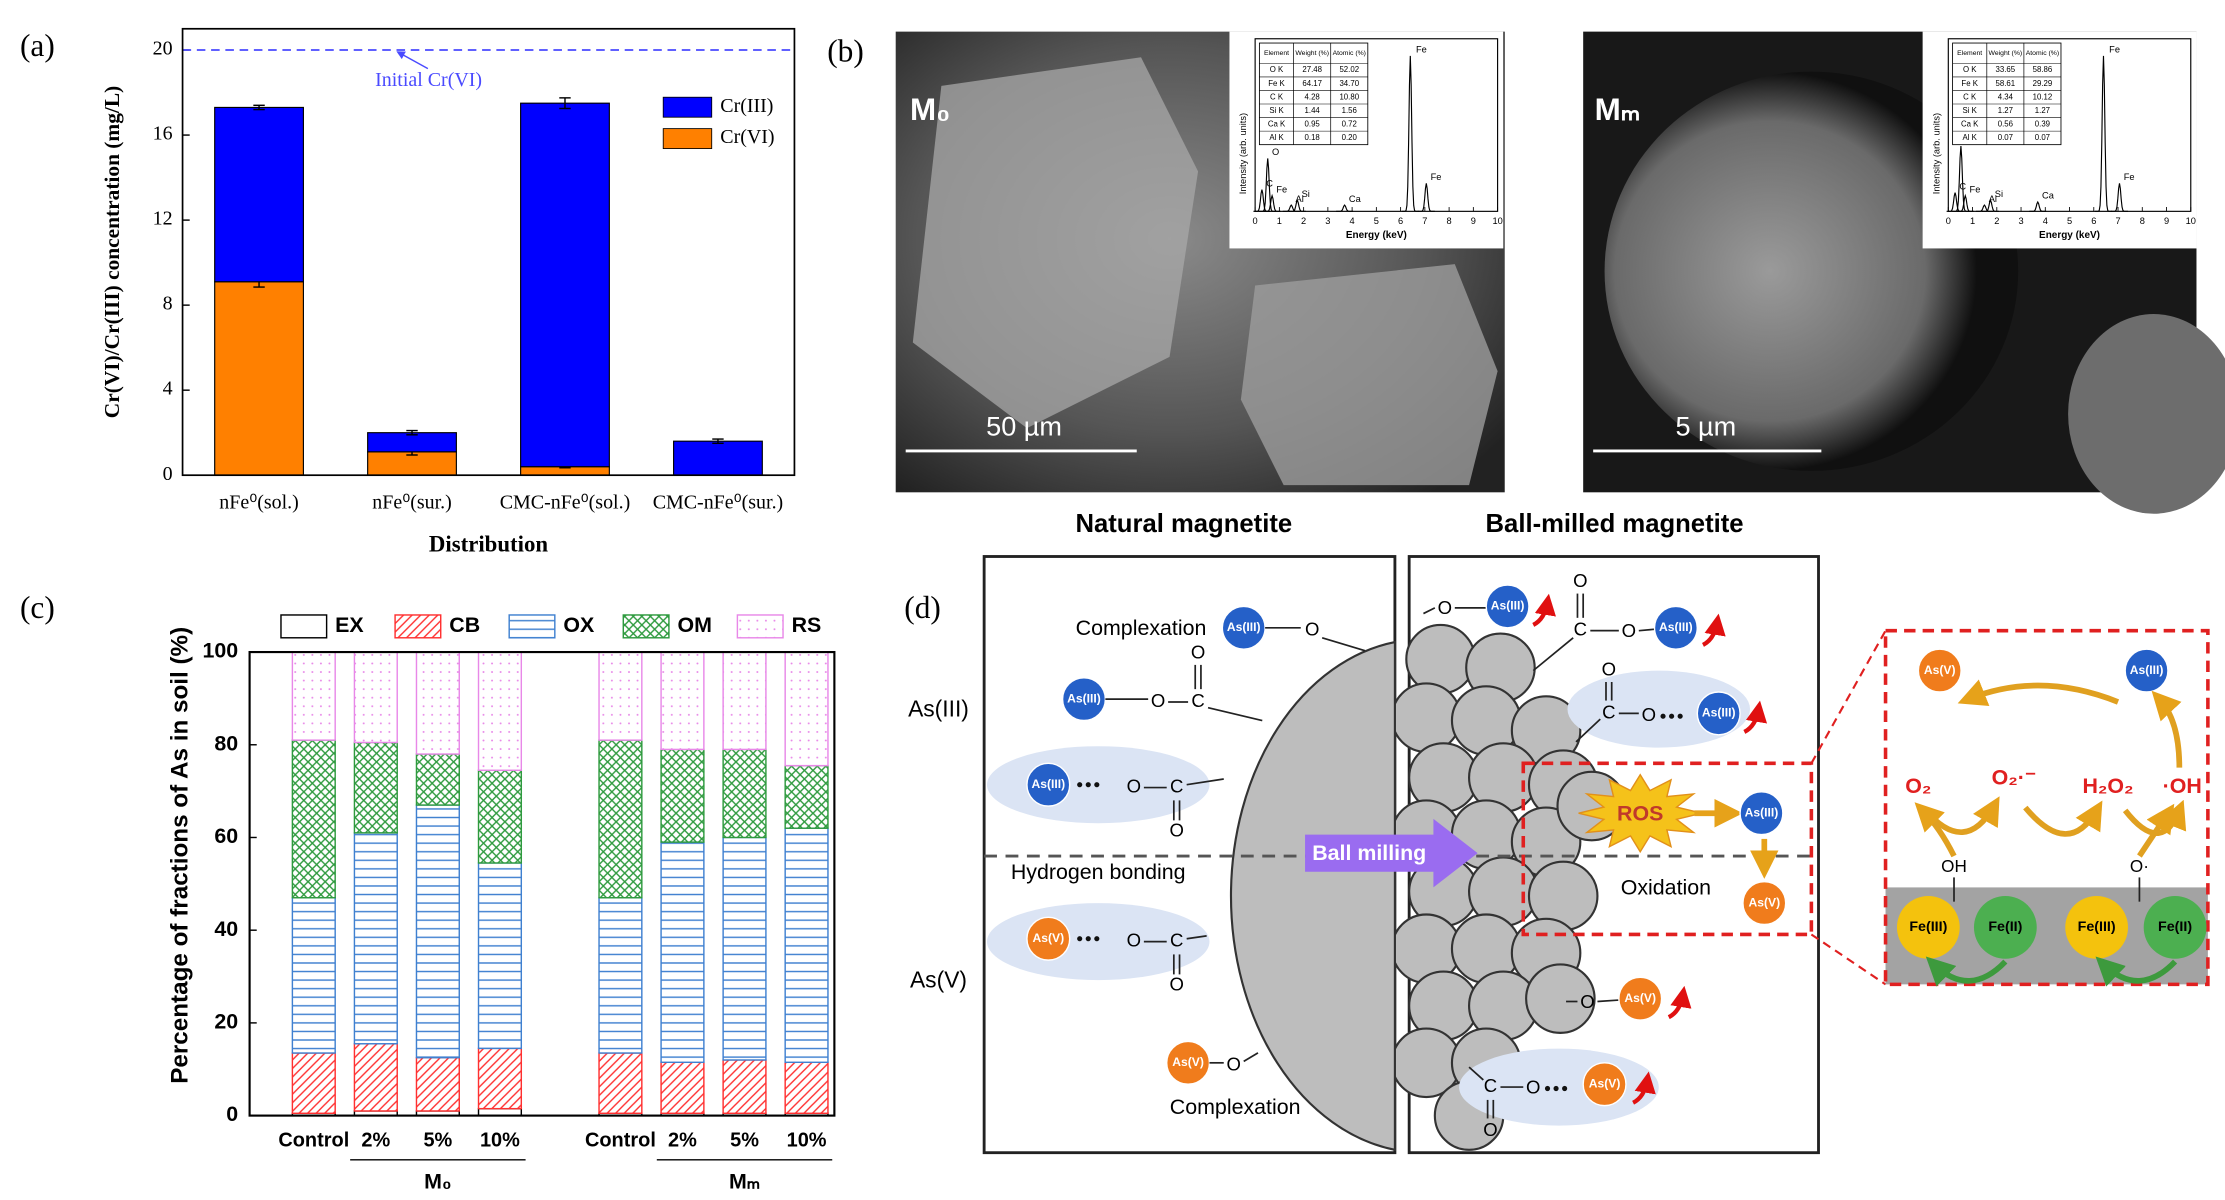  Describe the element at coordinates (2006, 53) in the screenshot. I see `table-header: Weight (%)` at that location.